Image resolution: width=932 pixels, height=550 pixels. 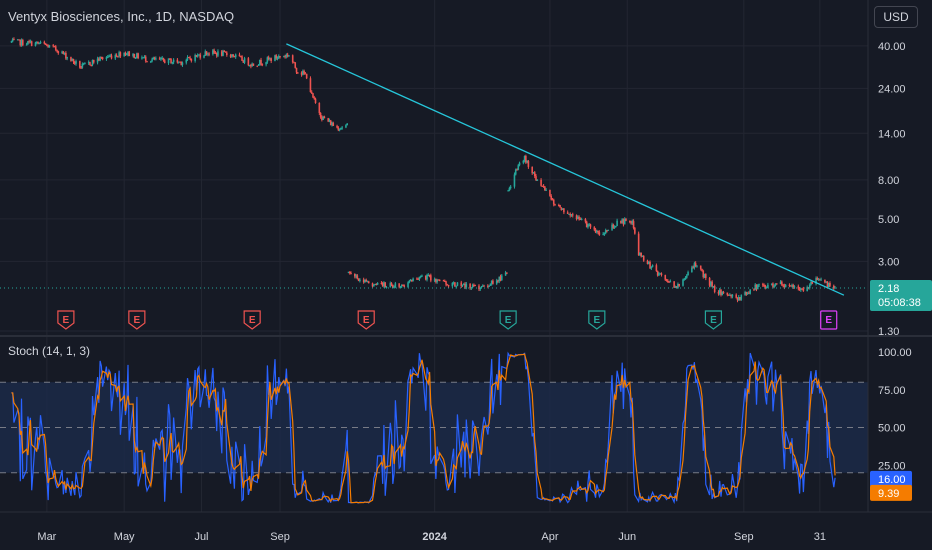 I want to click on currency-button: USD, so click(x=896, y=17).